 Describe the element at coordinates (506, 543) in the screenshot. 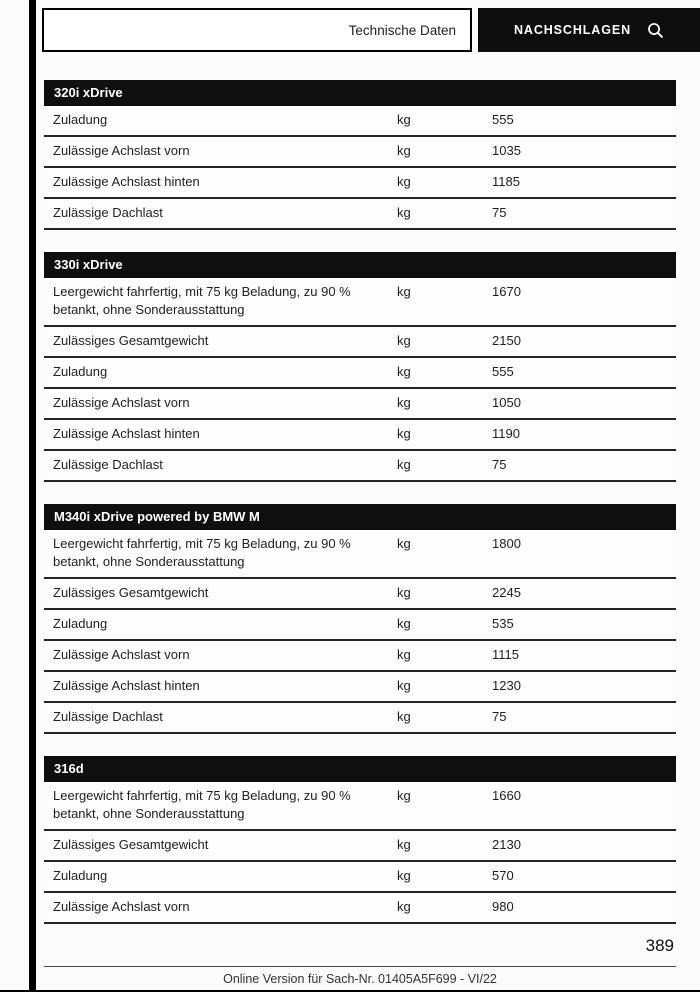

I see `cell-value: 1800` at that location.